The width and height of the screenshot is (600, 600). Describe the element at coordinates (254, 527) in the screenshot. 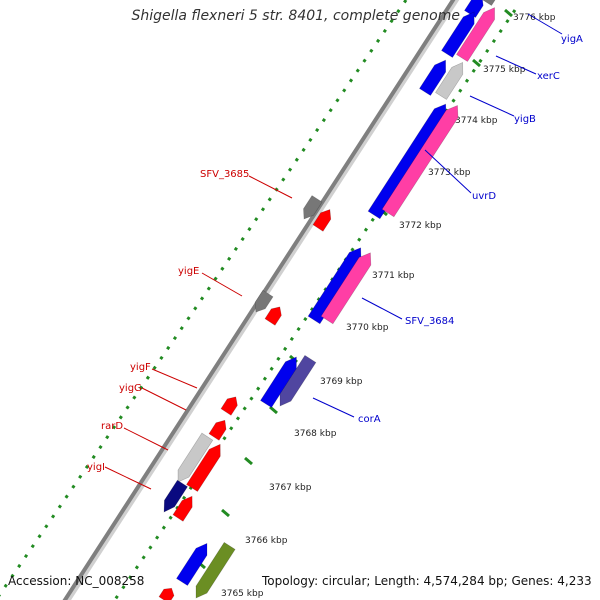

I see `ruler-tick-3766: 3766 kbp` at that location.